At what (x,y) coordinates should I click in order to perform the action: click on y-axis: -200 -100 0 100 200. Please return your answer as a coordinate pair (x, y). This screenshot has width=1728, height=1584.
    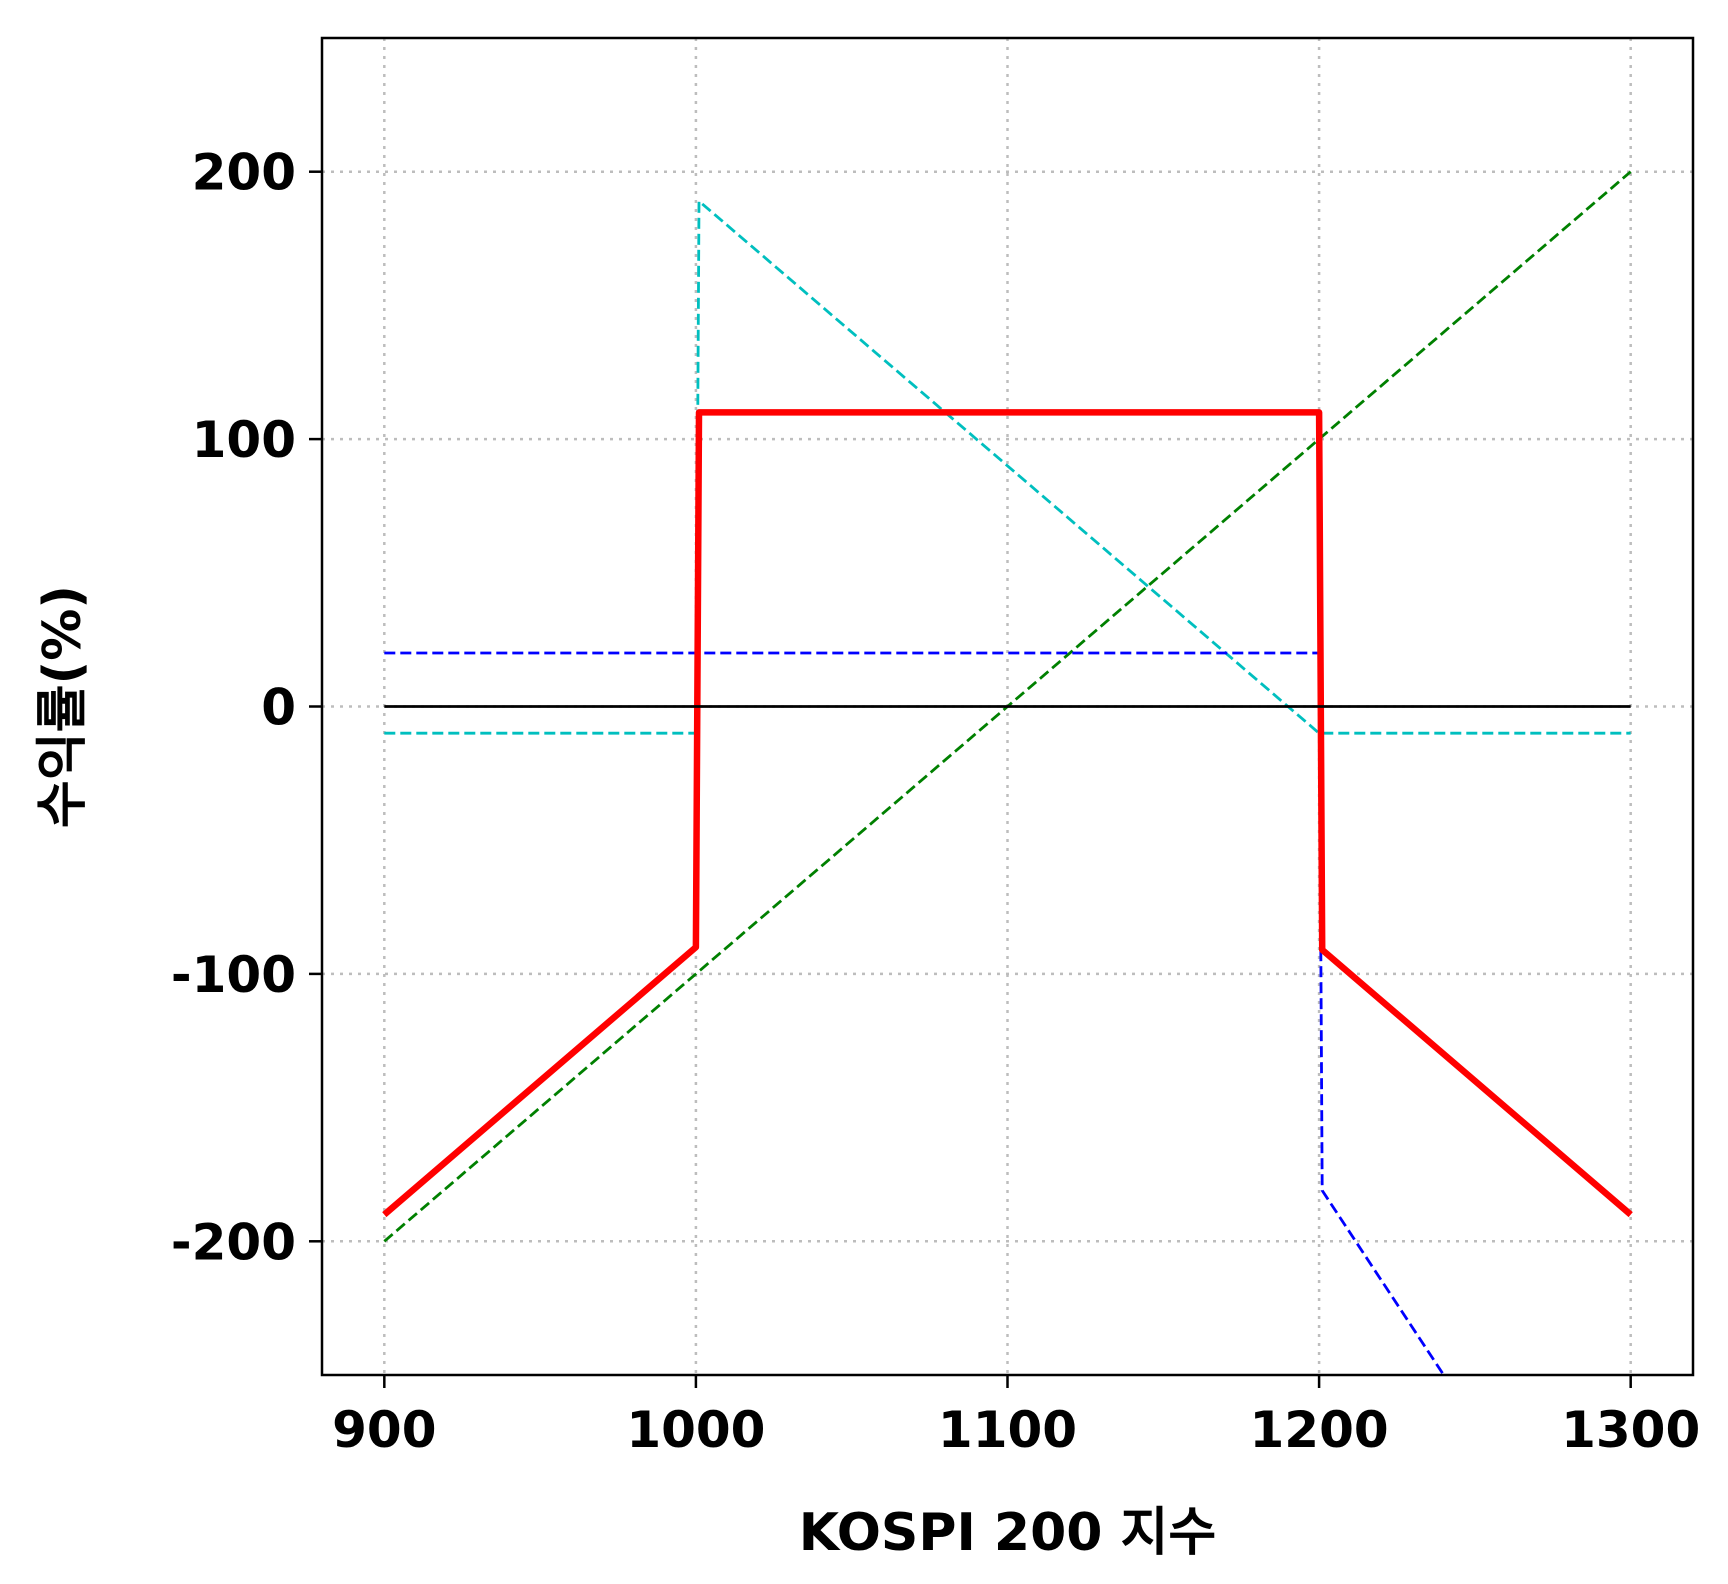
    Looking at the image, I should click on (246, 707).